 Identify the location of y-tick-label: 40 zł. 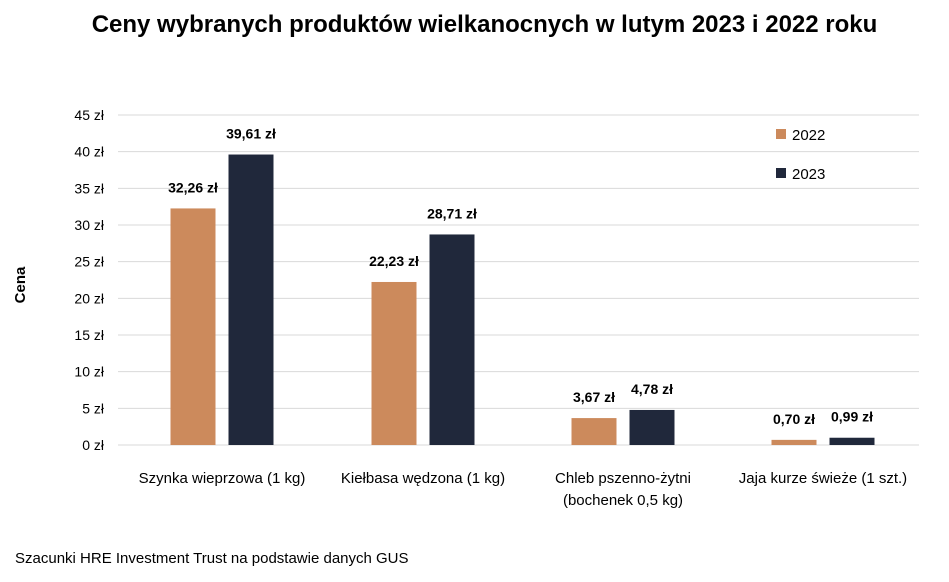
(89, 152).